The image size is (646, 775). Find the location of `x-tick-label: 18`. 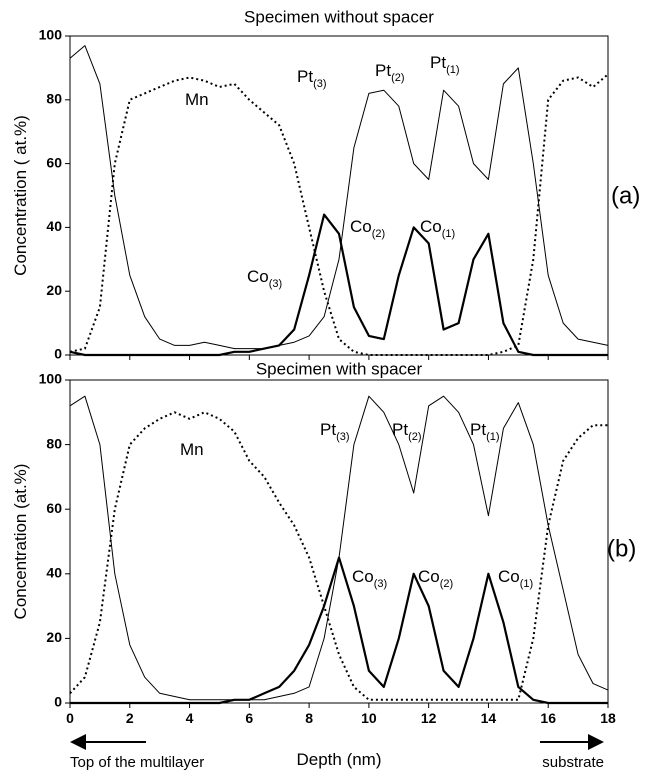

x-tick-label: 18 is located at coordinates (608, 718).